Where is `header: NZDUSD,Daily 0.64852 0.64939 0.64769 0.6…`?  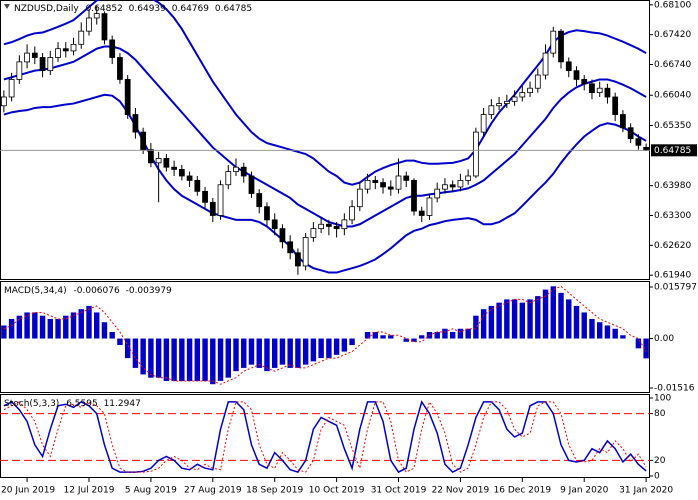
header: NZDUSD,Daily 0.64852 0.64939 0.64769 0.6… is located at coordinates (133, 9).